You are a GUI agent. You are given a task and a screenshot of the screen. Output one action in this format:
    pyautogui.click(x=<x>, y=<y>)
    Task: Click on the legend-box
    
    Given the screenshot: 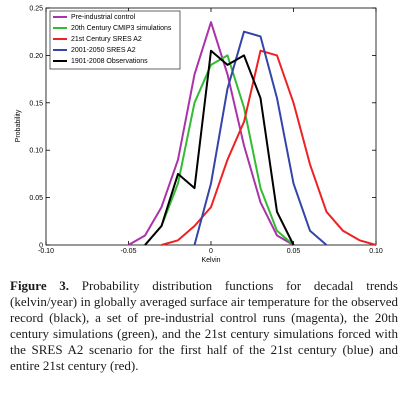 What is the action you would take?
    pyautogui.click(x=115, y=40)
    